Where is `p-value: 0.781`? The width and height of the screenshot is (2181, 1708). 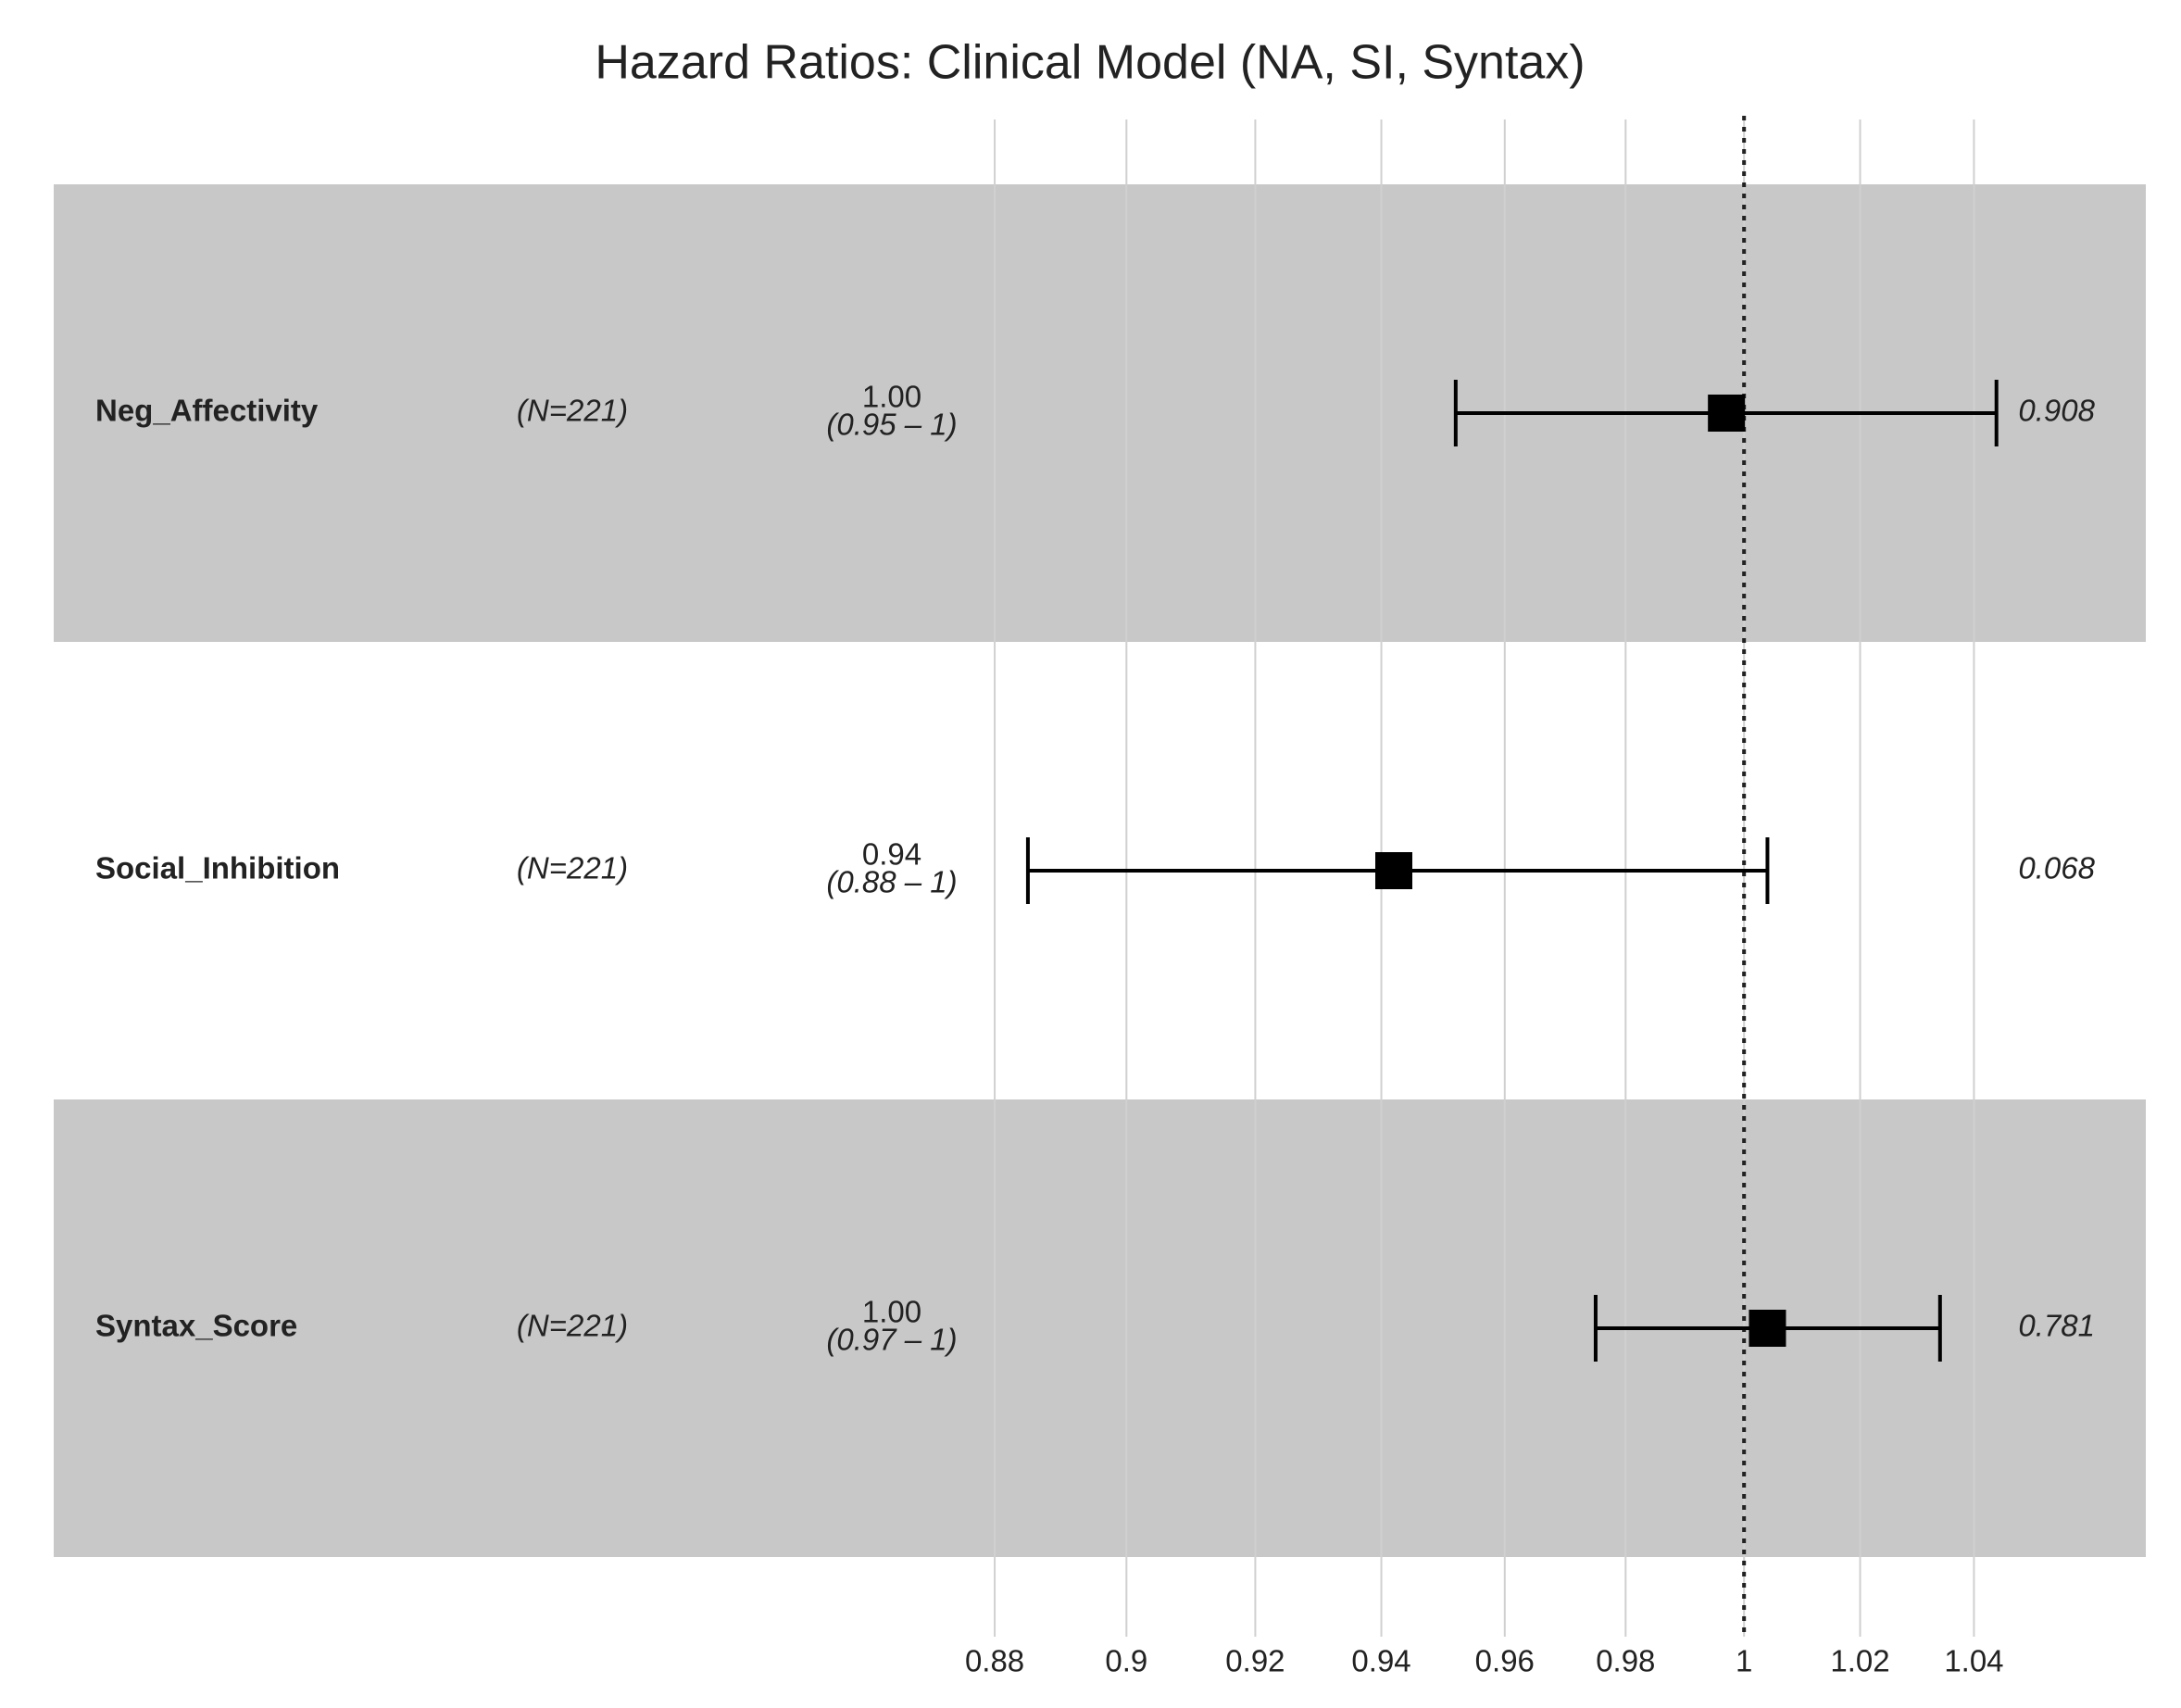
p-value: 0.781 is located at coordinates (2057, 1326).